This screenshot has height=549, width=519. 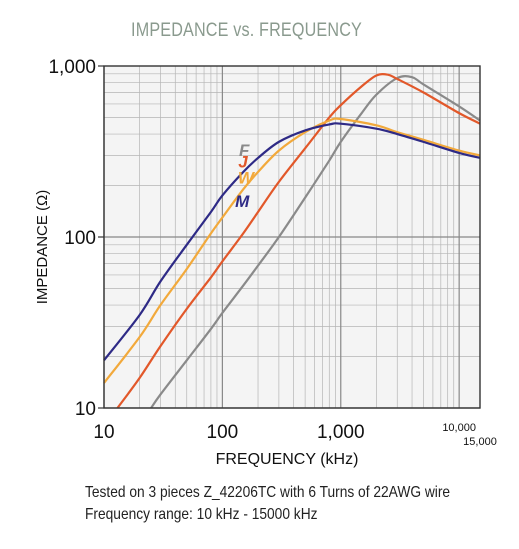 What do you see at coordinates (246, 30) in the screenshot?
I see `chart-title: IMPEDANCE vs. FREQUENCY` at bounding box center [246, 30].